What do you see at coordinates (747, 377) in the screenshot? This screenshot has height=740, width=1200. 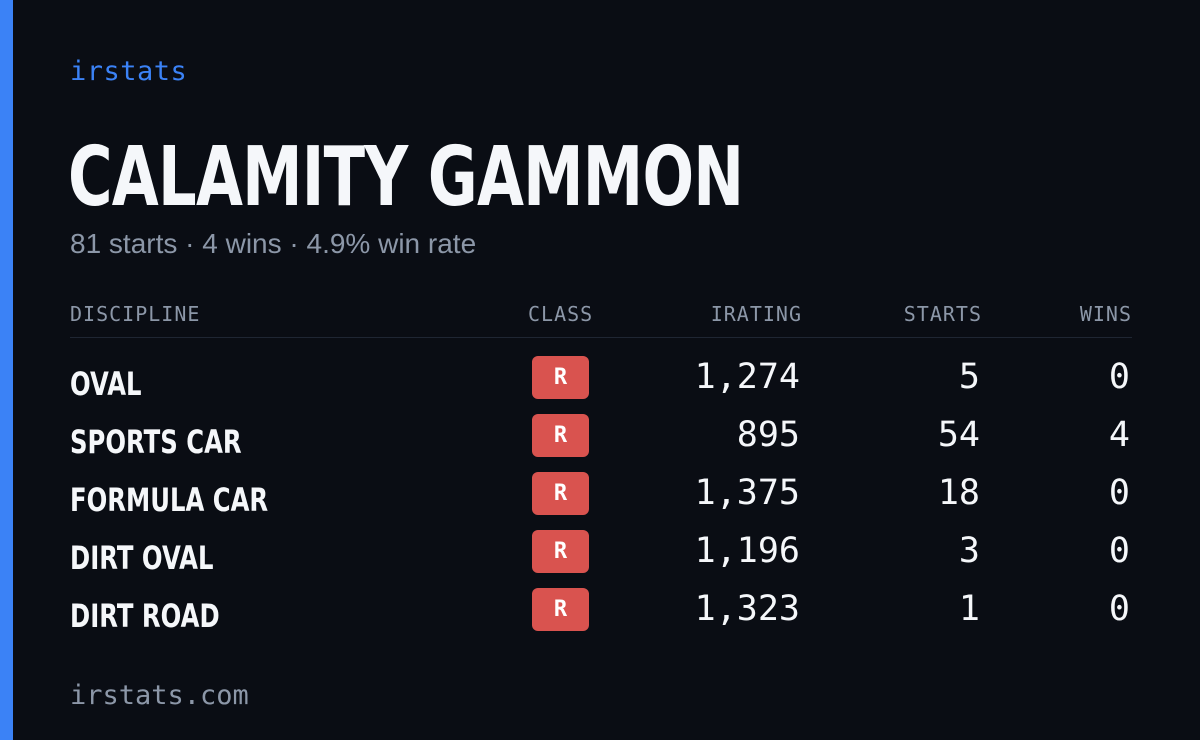 I see `irating-value: 1,274` at bounding box center [747, 377].